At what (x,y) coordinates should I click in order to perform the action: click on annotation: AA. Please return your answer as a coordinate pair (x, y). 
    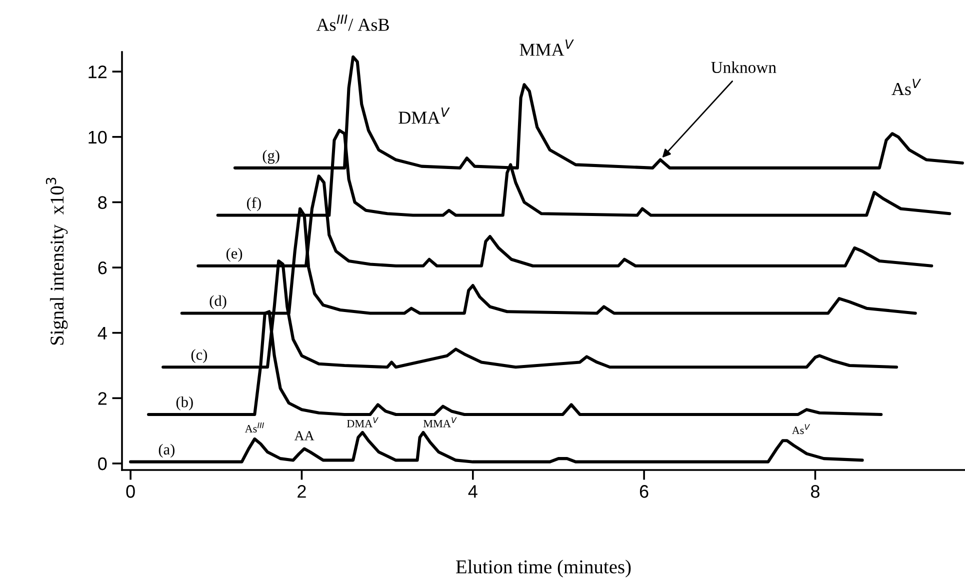
    Looking at the image, I should click on (304, 435).